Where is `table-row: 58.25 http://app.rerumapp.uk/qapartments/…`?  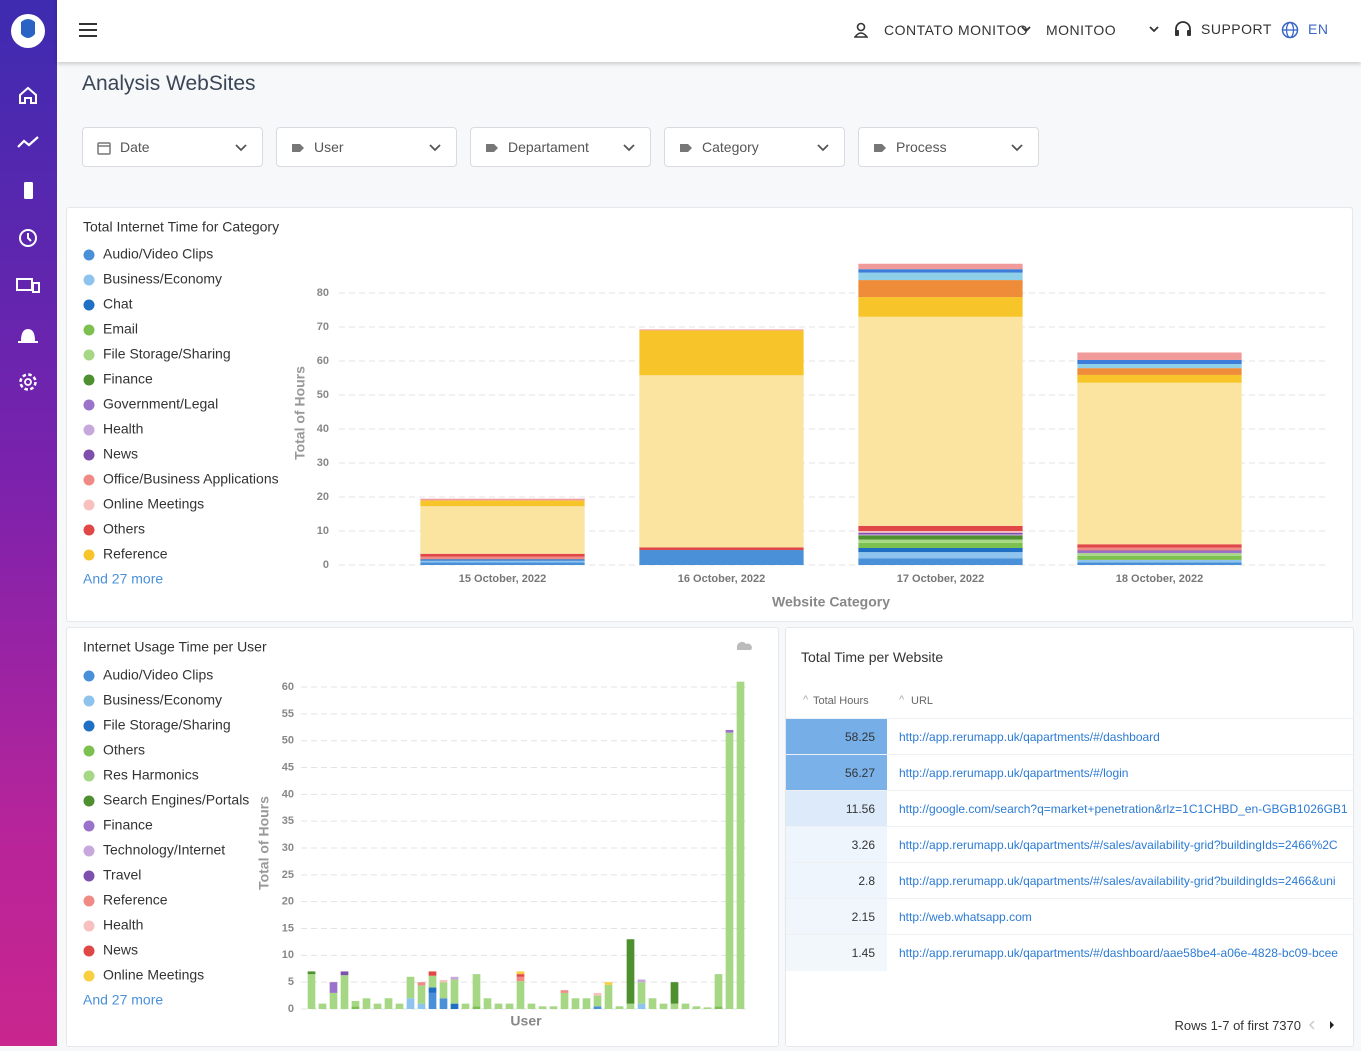
table-row: 58.25 http://app.rerumapp.uk/qapartments/… is located at coordinates (1069, 736).